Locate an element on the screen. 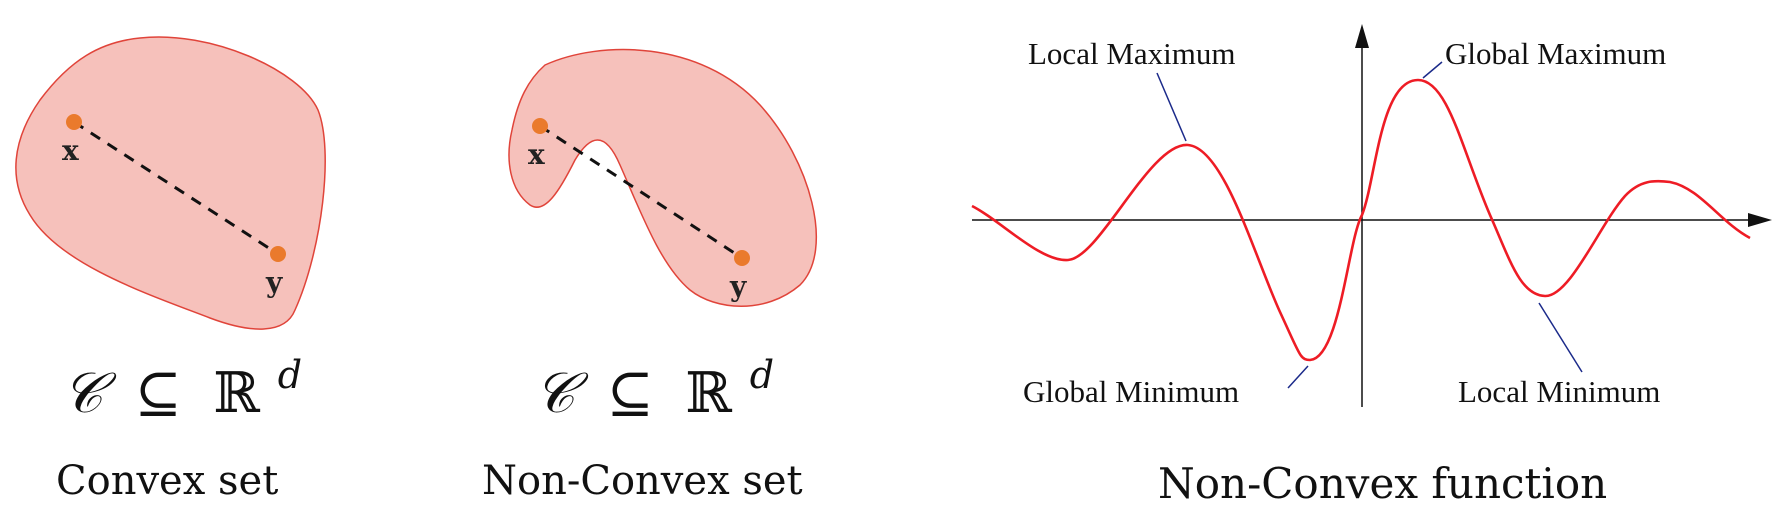 Image resolution: width=1789 pixels, height=515 pixels. convex-set-shape is located at coordinates (170, 183).